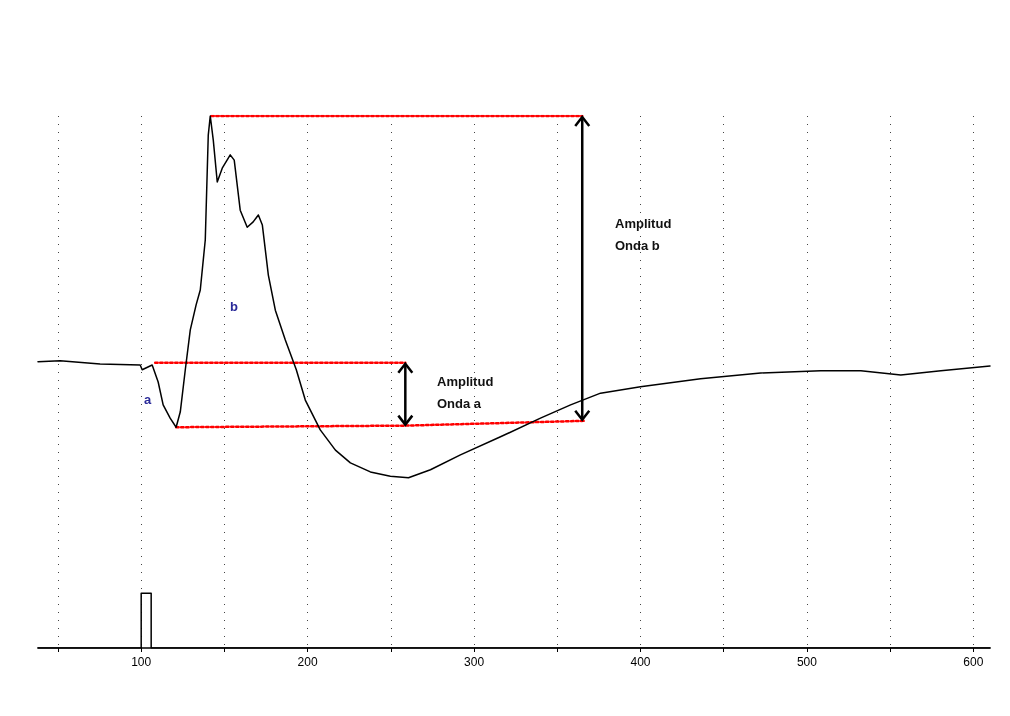 The height and width of the screenshot is (716, 1010). I want to click on annotation: b, so click(234, 306).